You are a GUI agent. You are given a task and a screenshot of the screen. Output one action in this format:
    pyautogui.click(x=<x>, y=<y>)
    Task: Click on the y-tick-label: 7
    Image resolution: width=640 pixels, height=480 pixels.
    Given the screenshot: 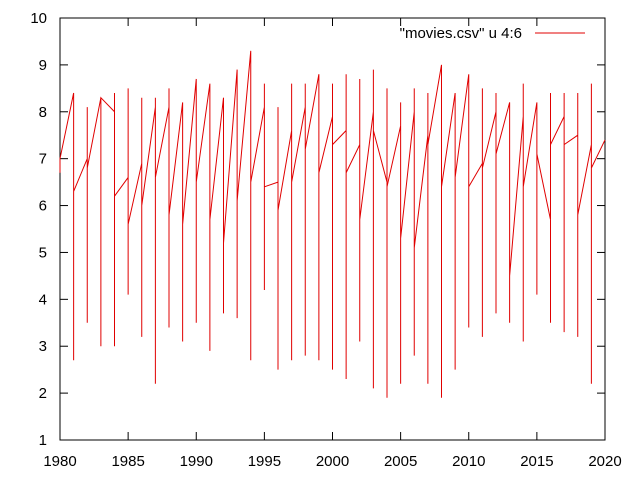 What is the action you would take?
    pyautogui.click(x=43, y=159)
    